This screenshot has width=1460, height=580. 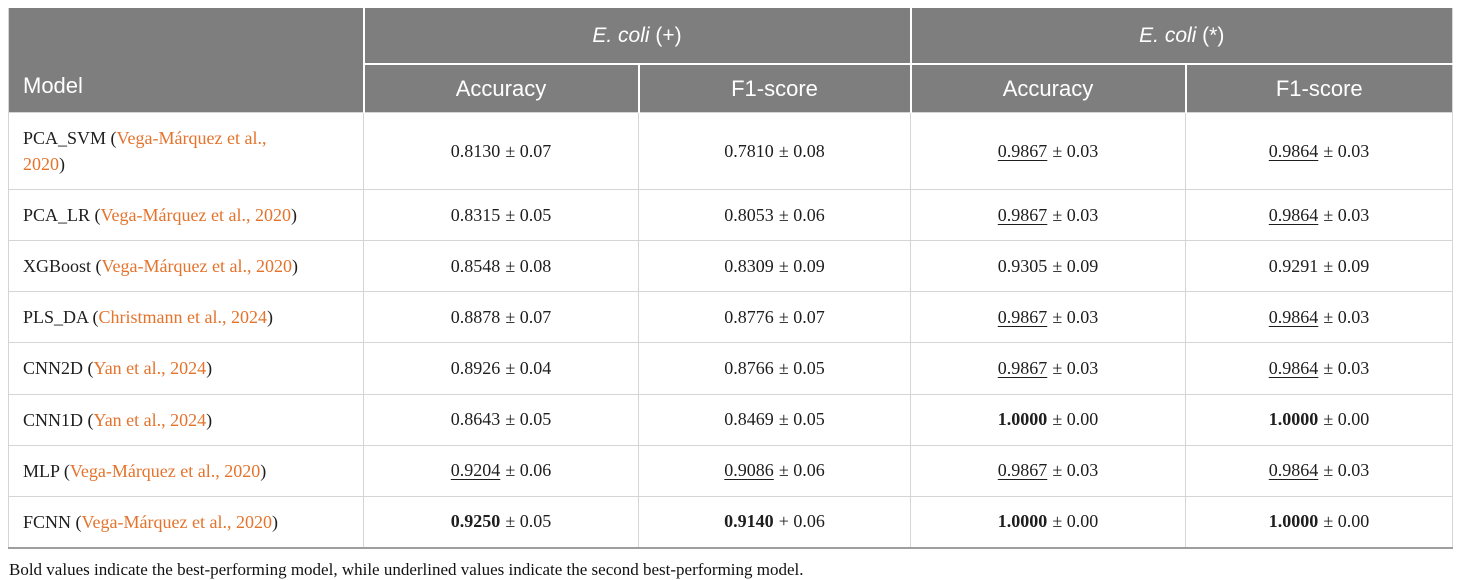 I want to click on metric-value: 0.9305, so click(x=1022, y=265).